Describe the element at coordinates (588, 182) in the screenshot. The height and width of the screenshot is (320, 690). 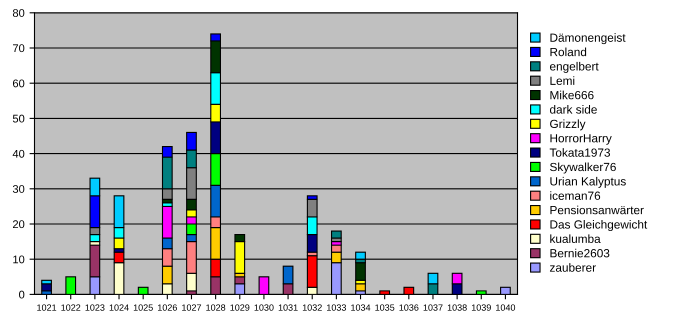
I see `legend-label: Urian Kalyptus` at that location.